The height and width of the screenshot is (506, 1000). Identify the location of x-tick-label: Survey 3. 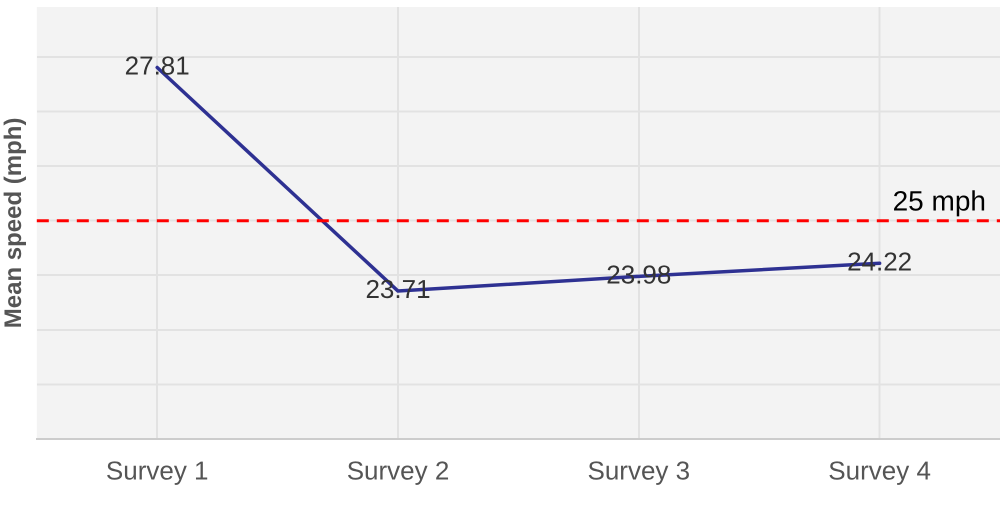
(638, 471).